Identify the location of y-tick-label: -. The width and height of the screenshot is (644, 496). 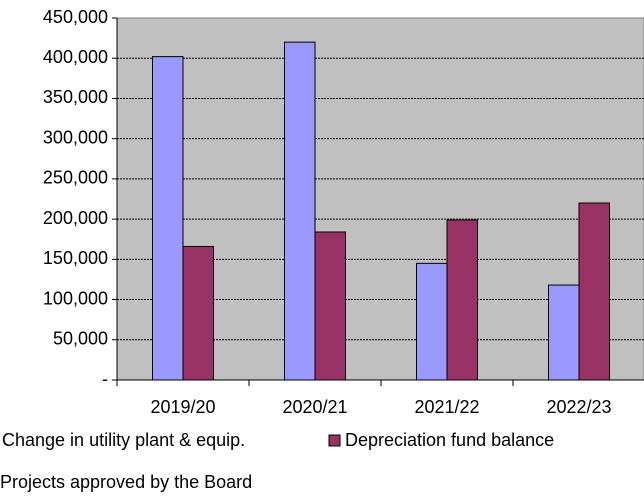
(105, 379).